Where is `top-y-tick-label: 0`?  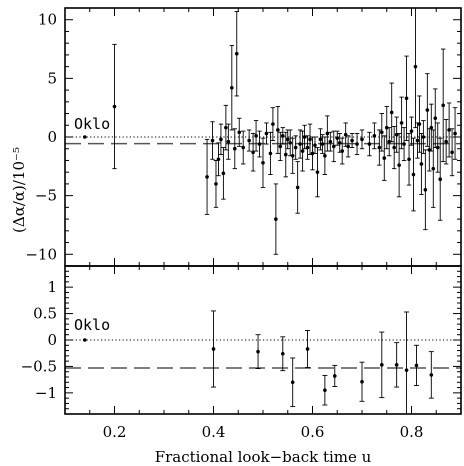
top-y-tick-label: 0 is located at coordinates (52, 137).